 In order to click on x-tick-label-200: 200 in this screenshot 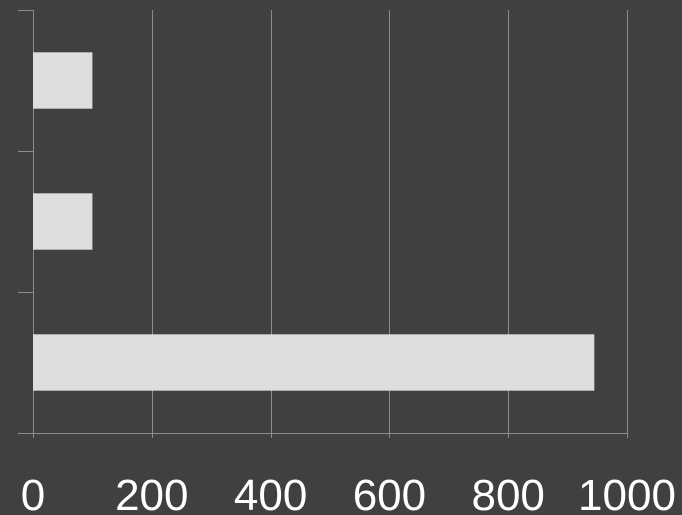, I will do `click(151, 493)`.